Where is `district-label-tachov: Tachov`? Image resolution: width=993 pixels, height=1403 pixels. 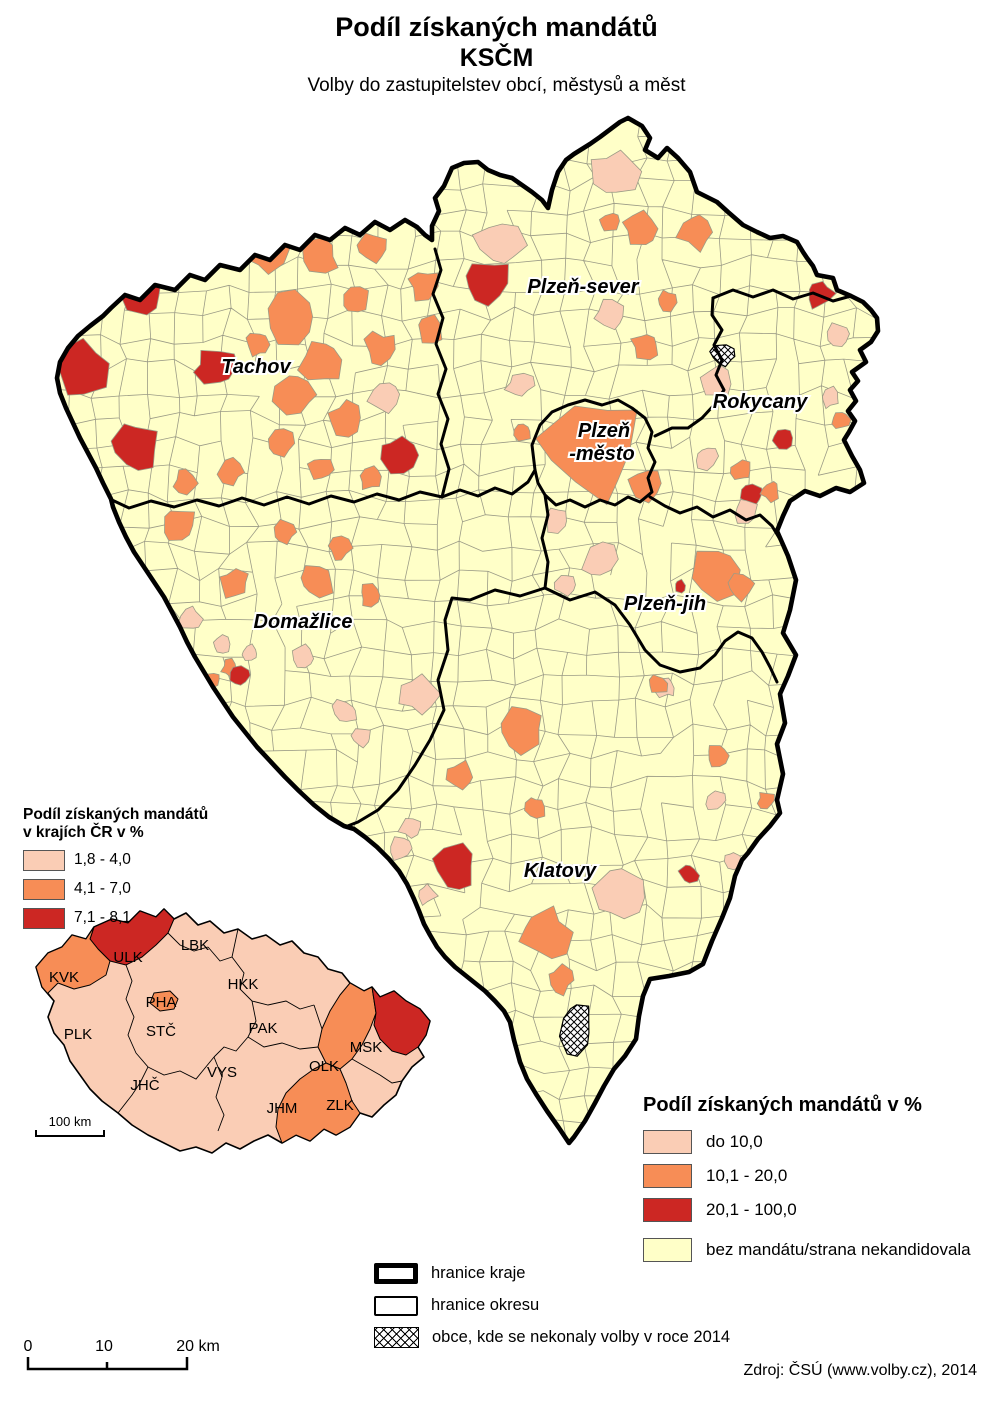 district-label-tachov: Tachov is located at coordinates (256, 367).